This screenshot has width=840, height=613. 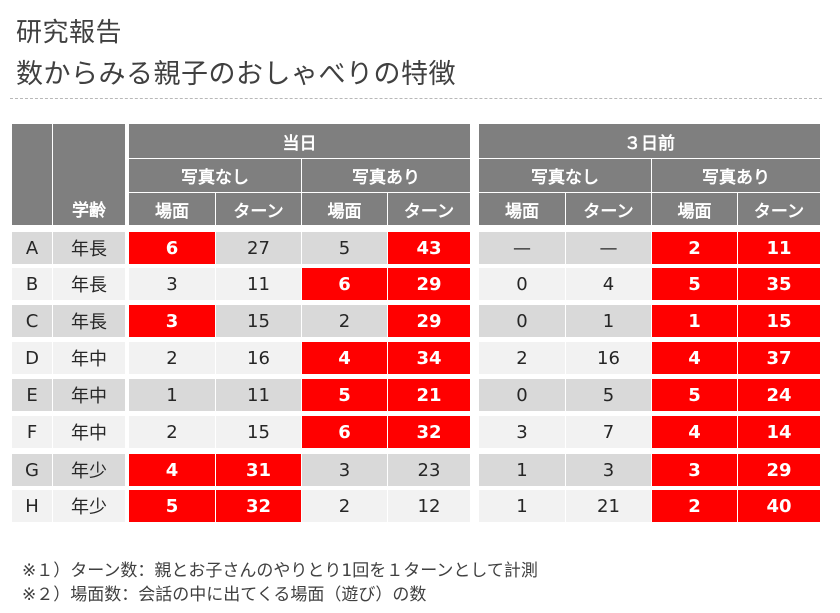 I want to click on group-header-0: 当日, so click(x=299, y=141).